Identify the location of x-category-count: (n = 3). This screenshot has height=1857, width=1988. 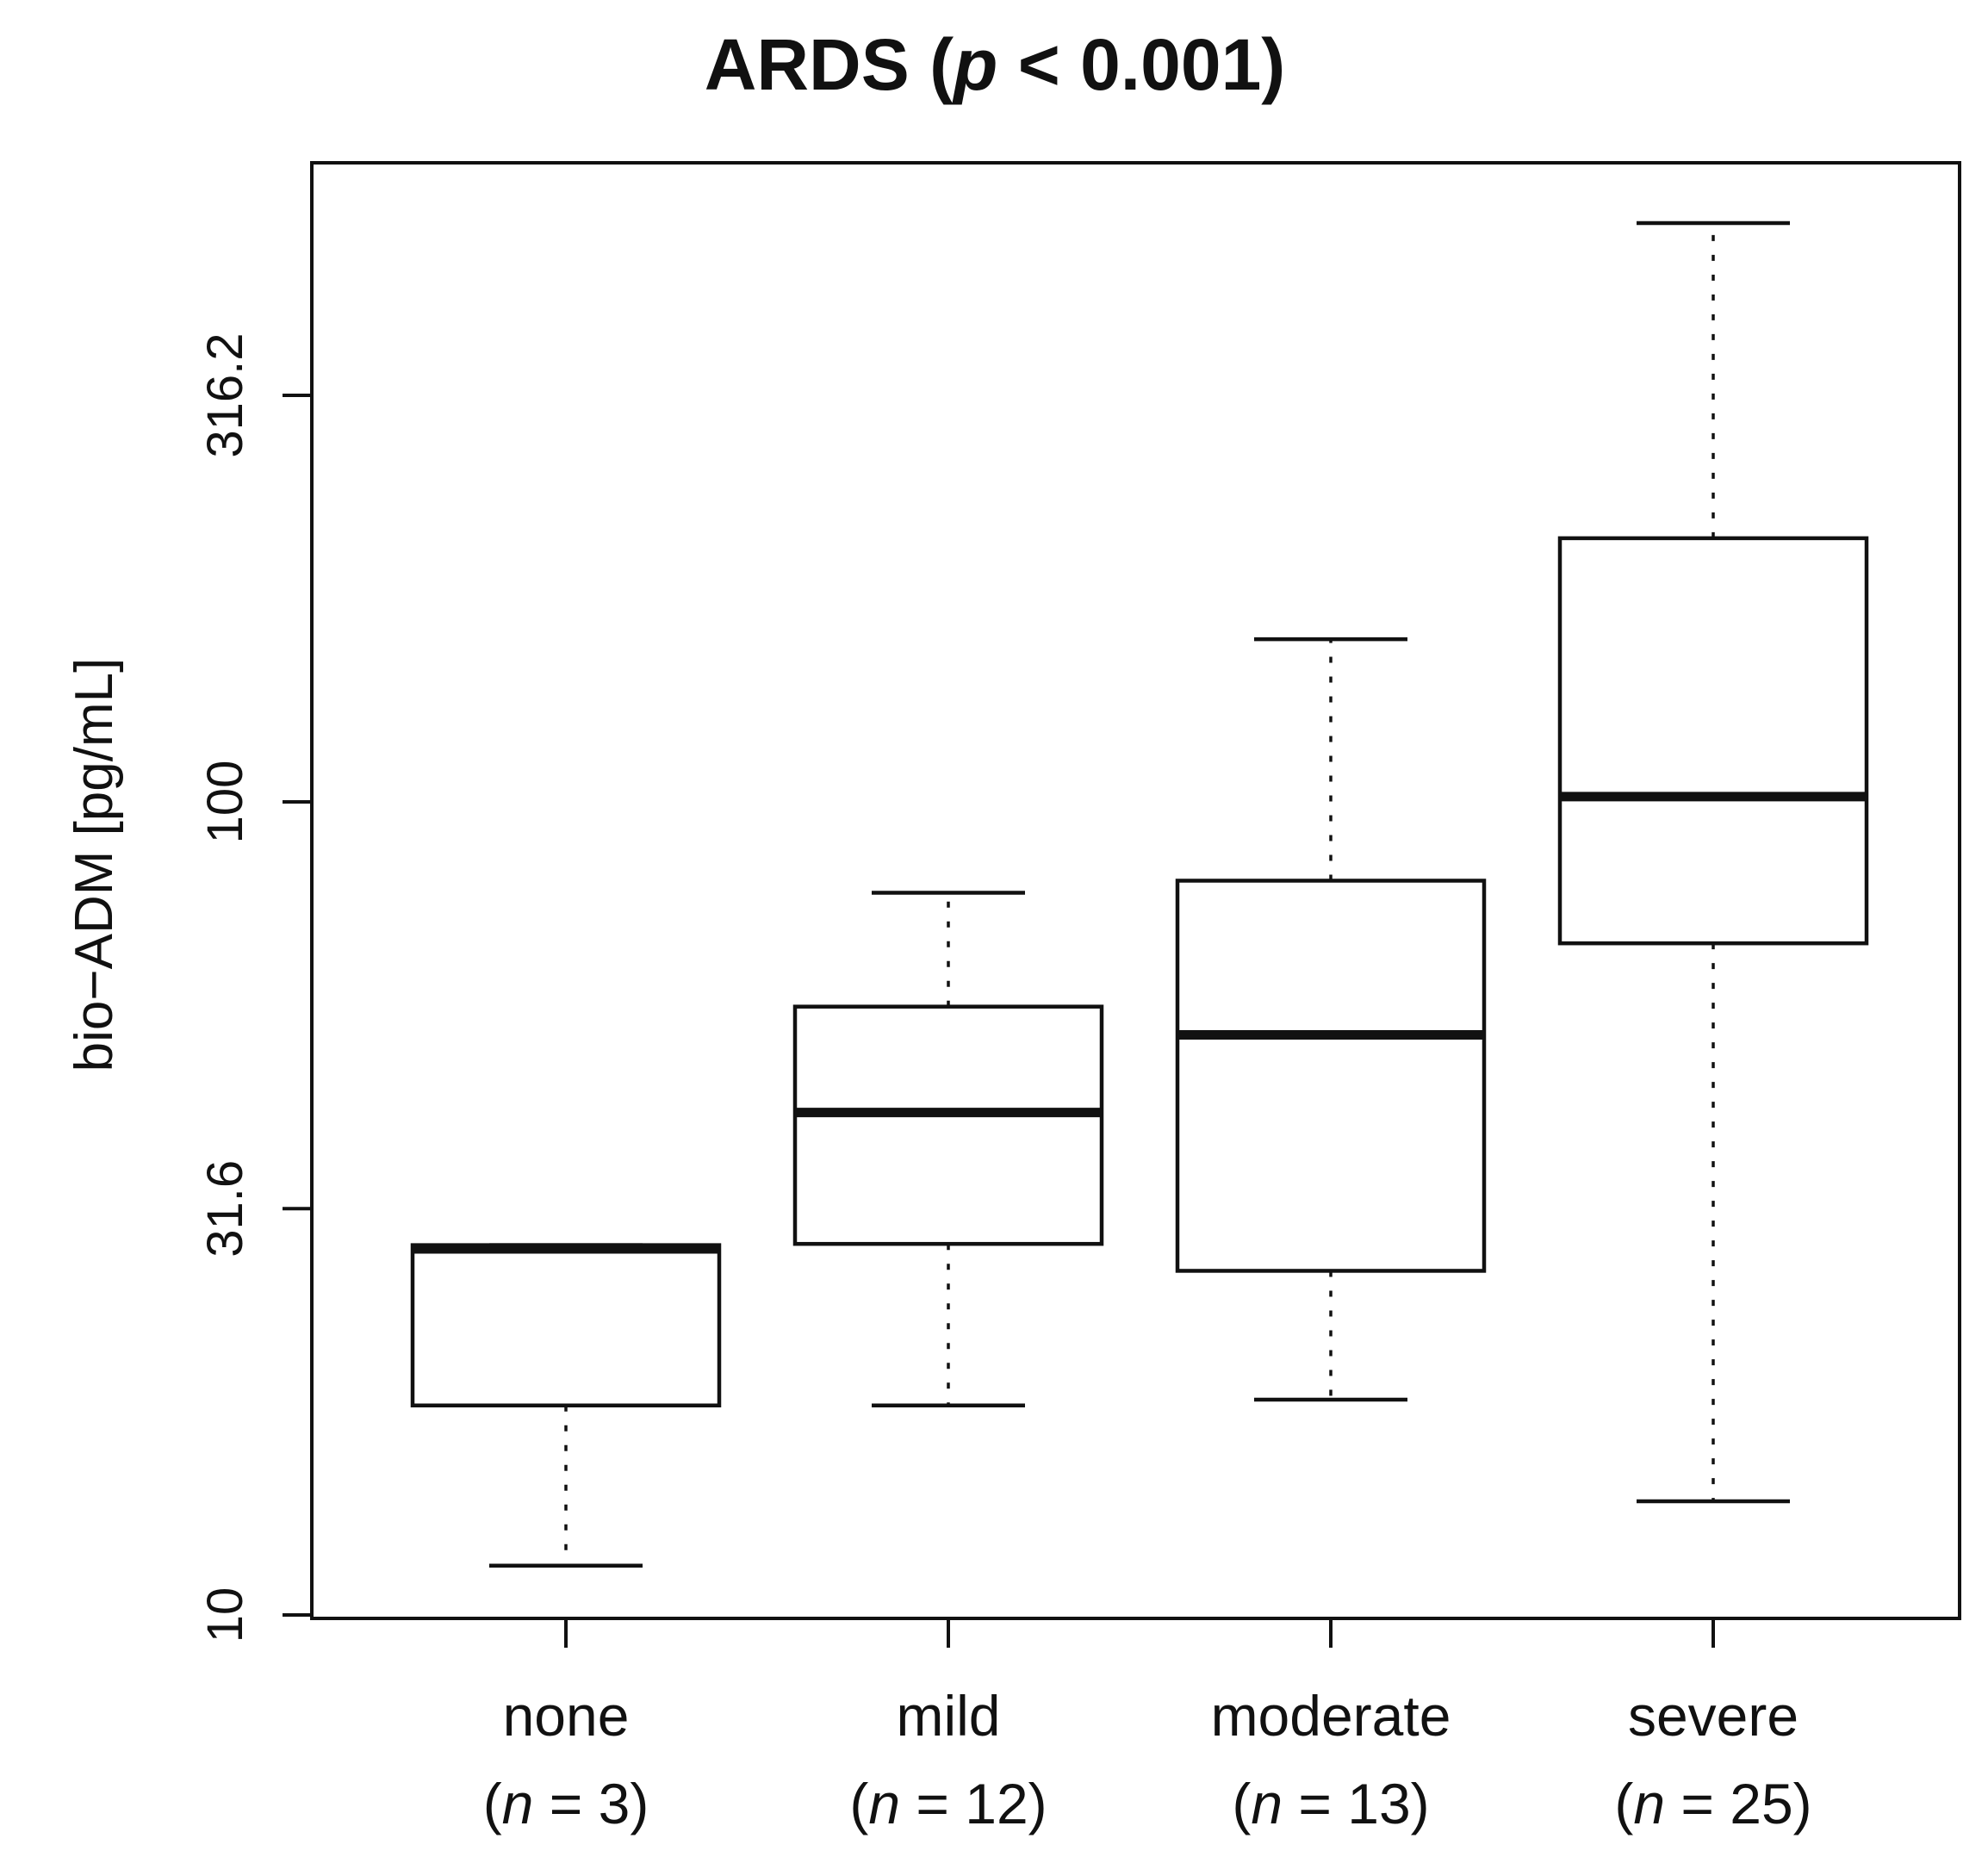
(566, 1803).